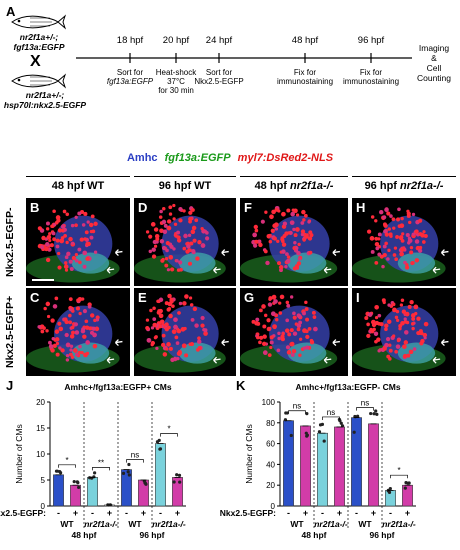 The width and height of the screenshot is (460, 550). Describe the element at coordinates (38, 22) in the screenshot. I see `zebrafish-icon` at that location.